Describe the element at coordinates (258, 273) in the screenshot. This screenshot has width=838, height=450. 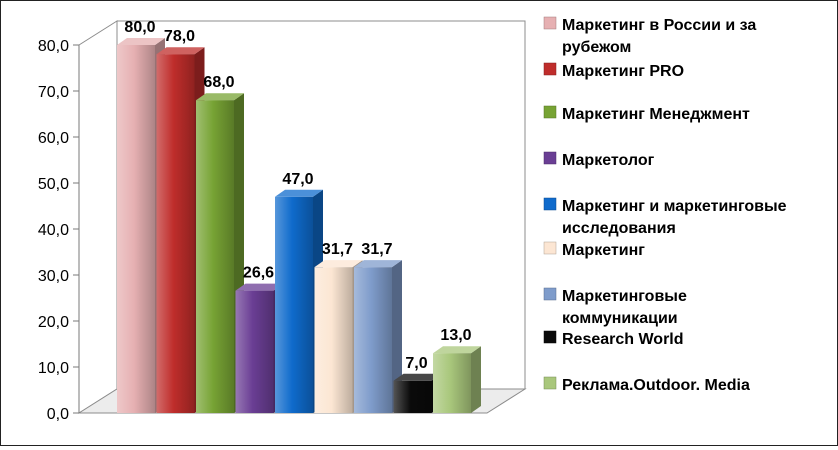
I see `data-label: 26,6` at that location.